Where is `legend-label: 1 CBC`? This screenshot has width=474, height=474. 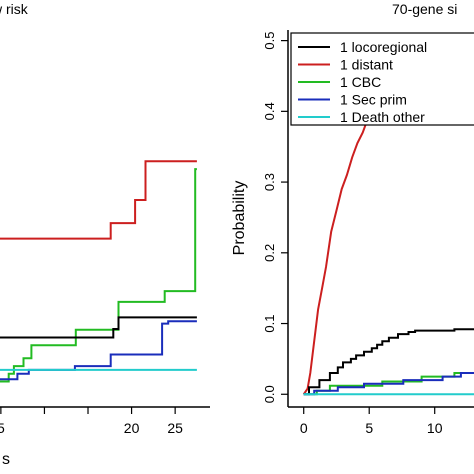 legend-label: 1 CBC is located at coordinates (360, 82).